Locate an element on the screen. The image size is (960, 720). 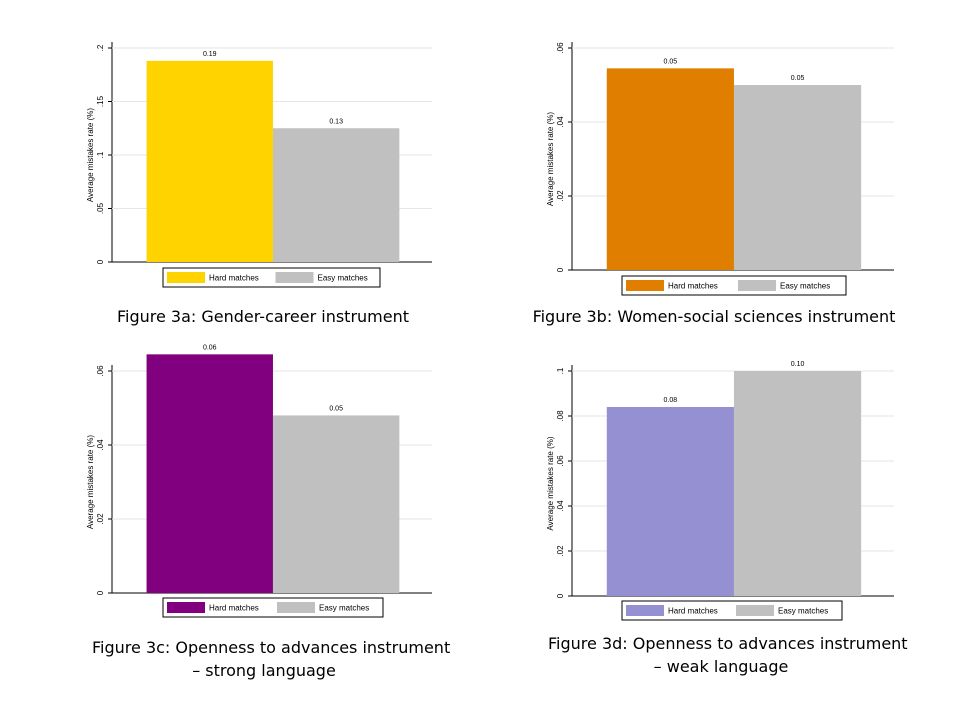
figure-caption-3a: Figure 3a: Gender-career instrument is located at coordinates (263, 316).